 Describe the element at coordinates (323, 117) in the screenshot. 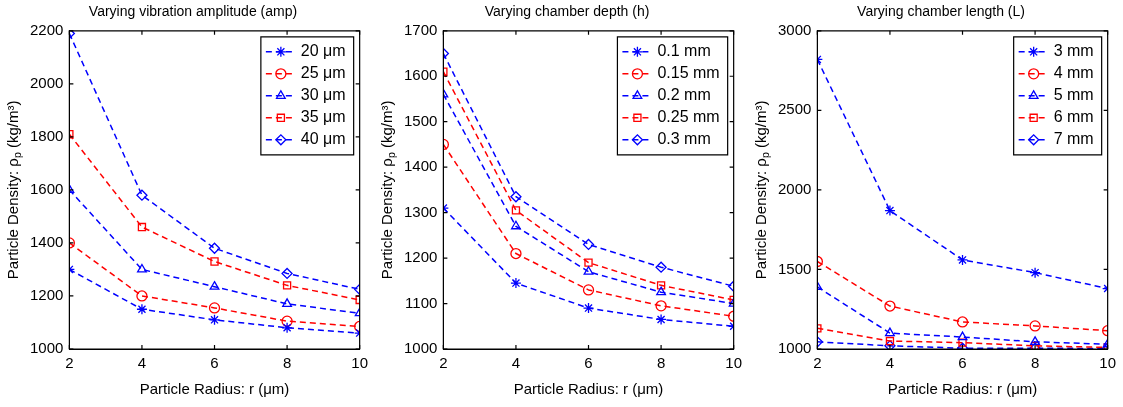

I see `legend-label: 35 μm` at that location.